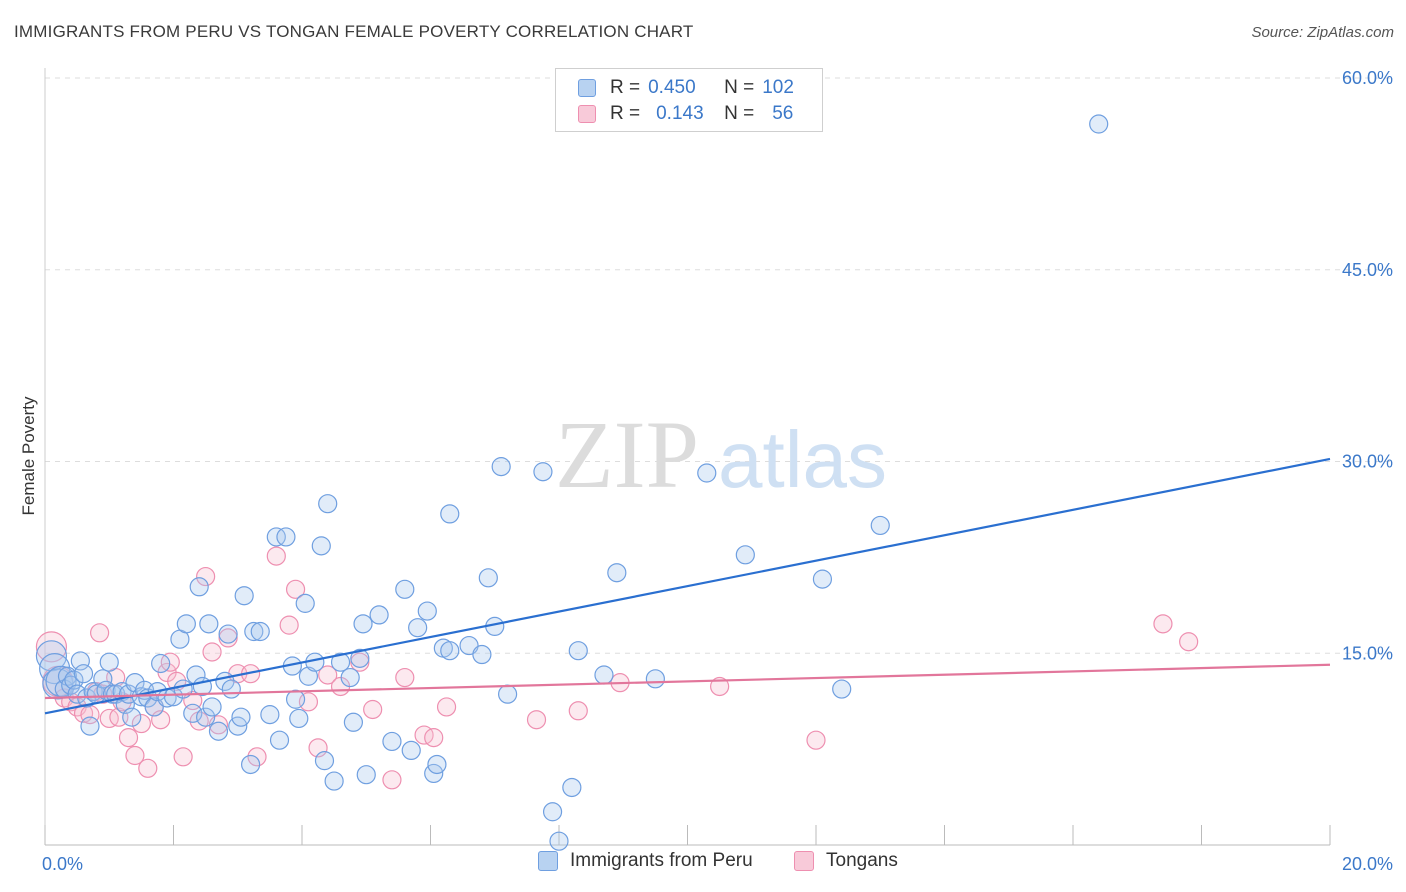  I want to click on y-tick-label: 60.0%, so click(1367, 78).